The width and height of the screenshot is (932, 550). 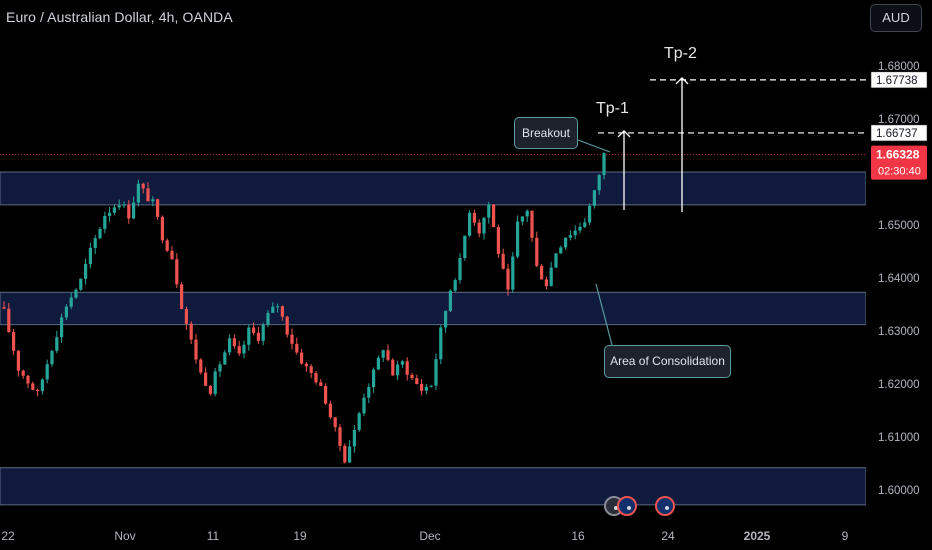 I want to click on price-tick-label: 1.65000, so click(x=899, y=226).